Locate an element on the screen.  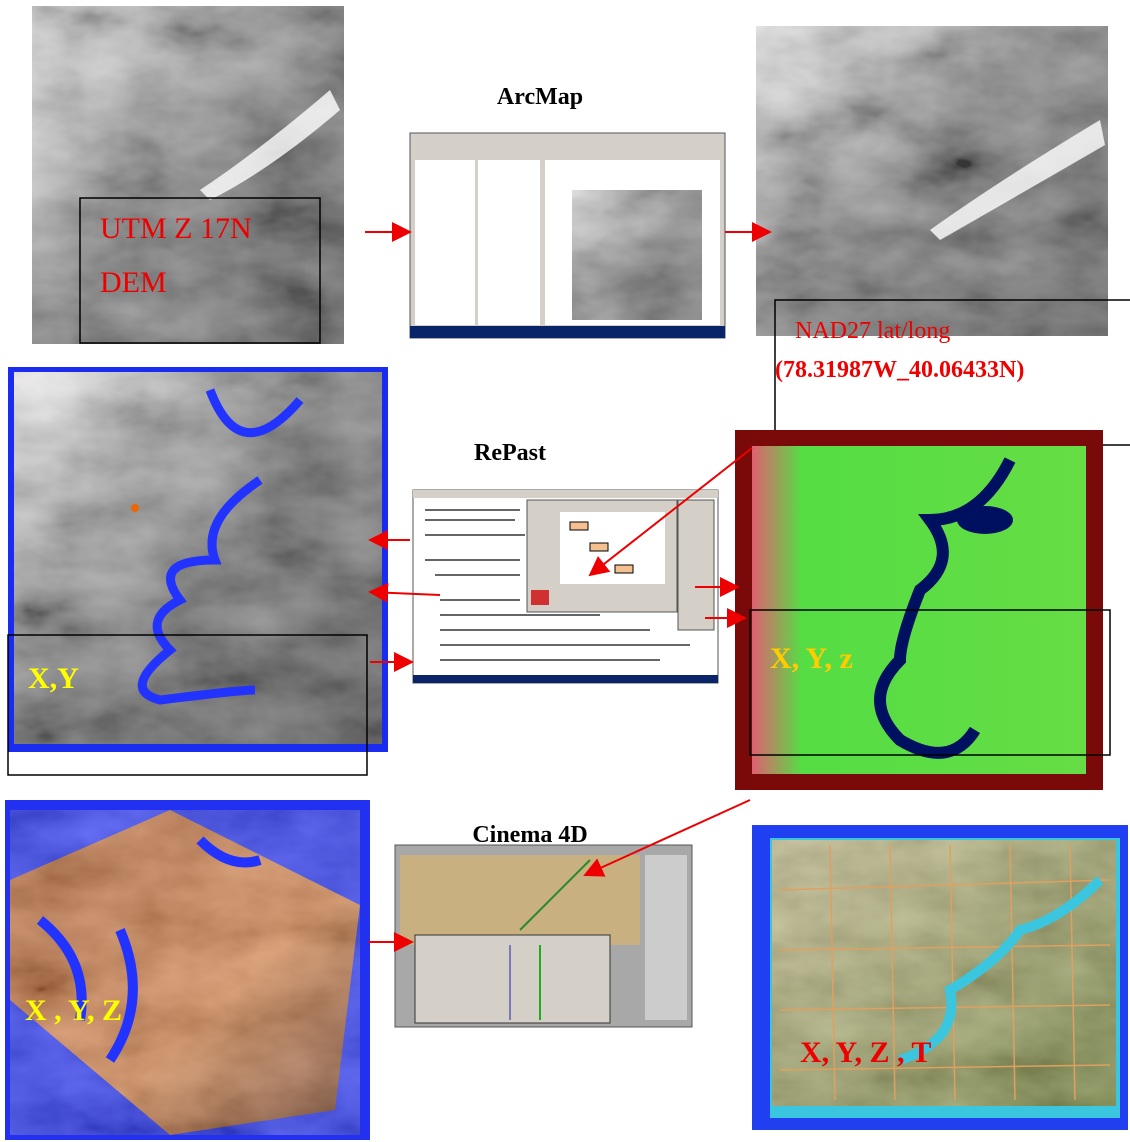
projected-dem: NAD27 lat/long (78.31987W_40.06433N) is located at coordinates (943, 236).